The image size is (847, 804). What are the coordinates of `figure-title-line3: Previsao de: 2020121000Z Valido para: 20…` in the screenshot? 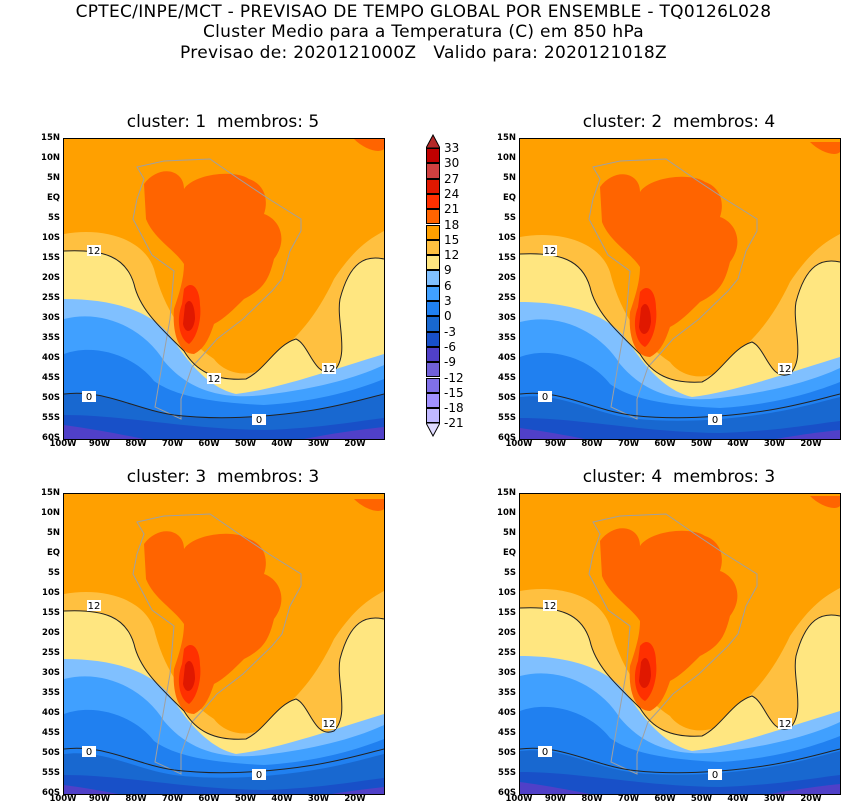 It's located at (423, 53).